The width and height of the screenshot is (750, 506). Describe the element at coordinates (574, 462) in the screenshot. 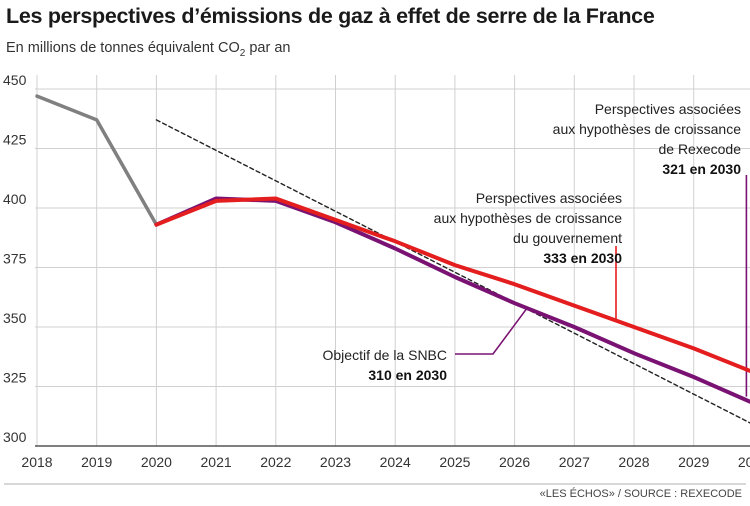

I see `x-tick-label-2027: 2027` at that location.